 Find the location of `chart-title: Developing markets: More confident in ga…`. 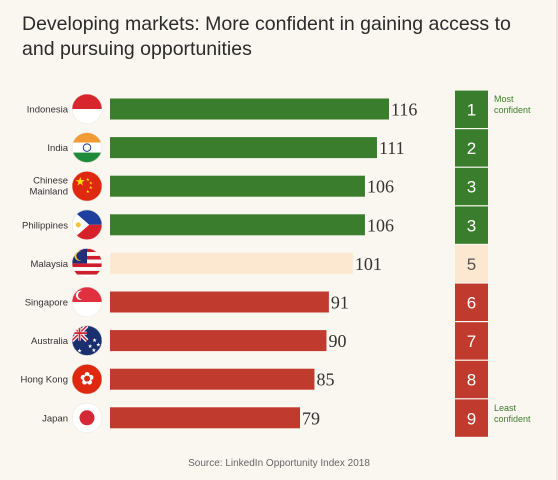

chart-title: Developing markets: More confident in ga… is located at coordinates (266, 36).